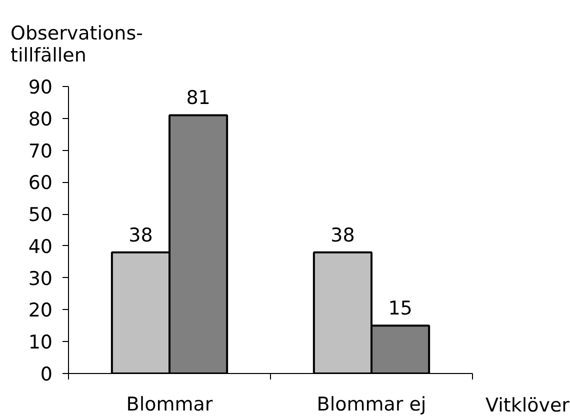 Image resolution: width=570 pixels, height=419 pixels. Describe the element at coordinates (198, 98) in the screenshot. I see `data-label: 81` at that location.